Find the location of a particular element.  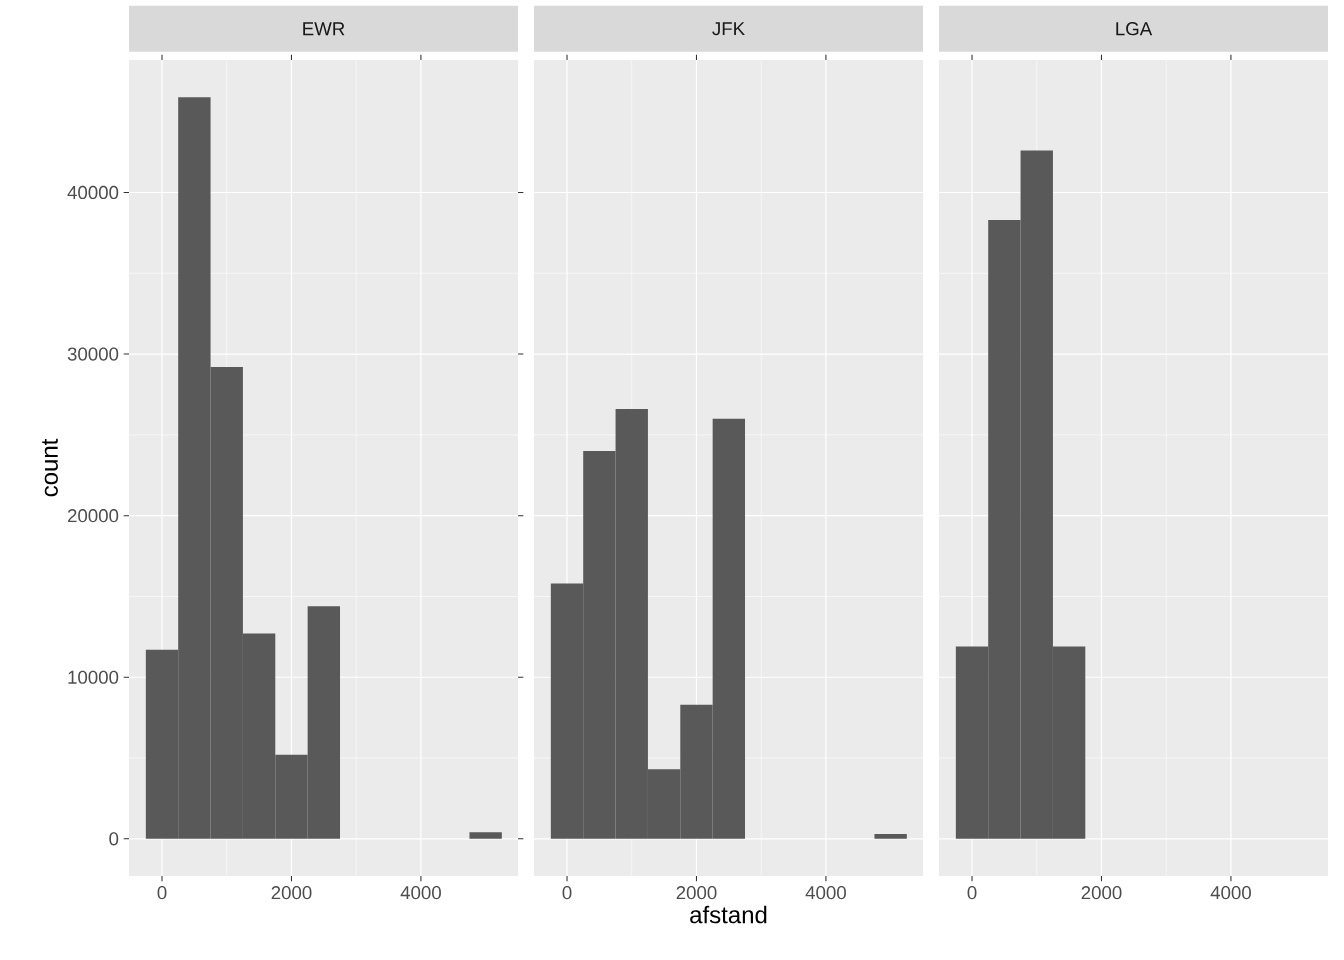

chart-title: LGA is located at coordinates (1134, 29).